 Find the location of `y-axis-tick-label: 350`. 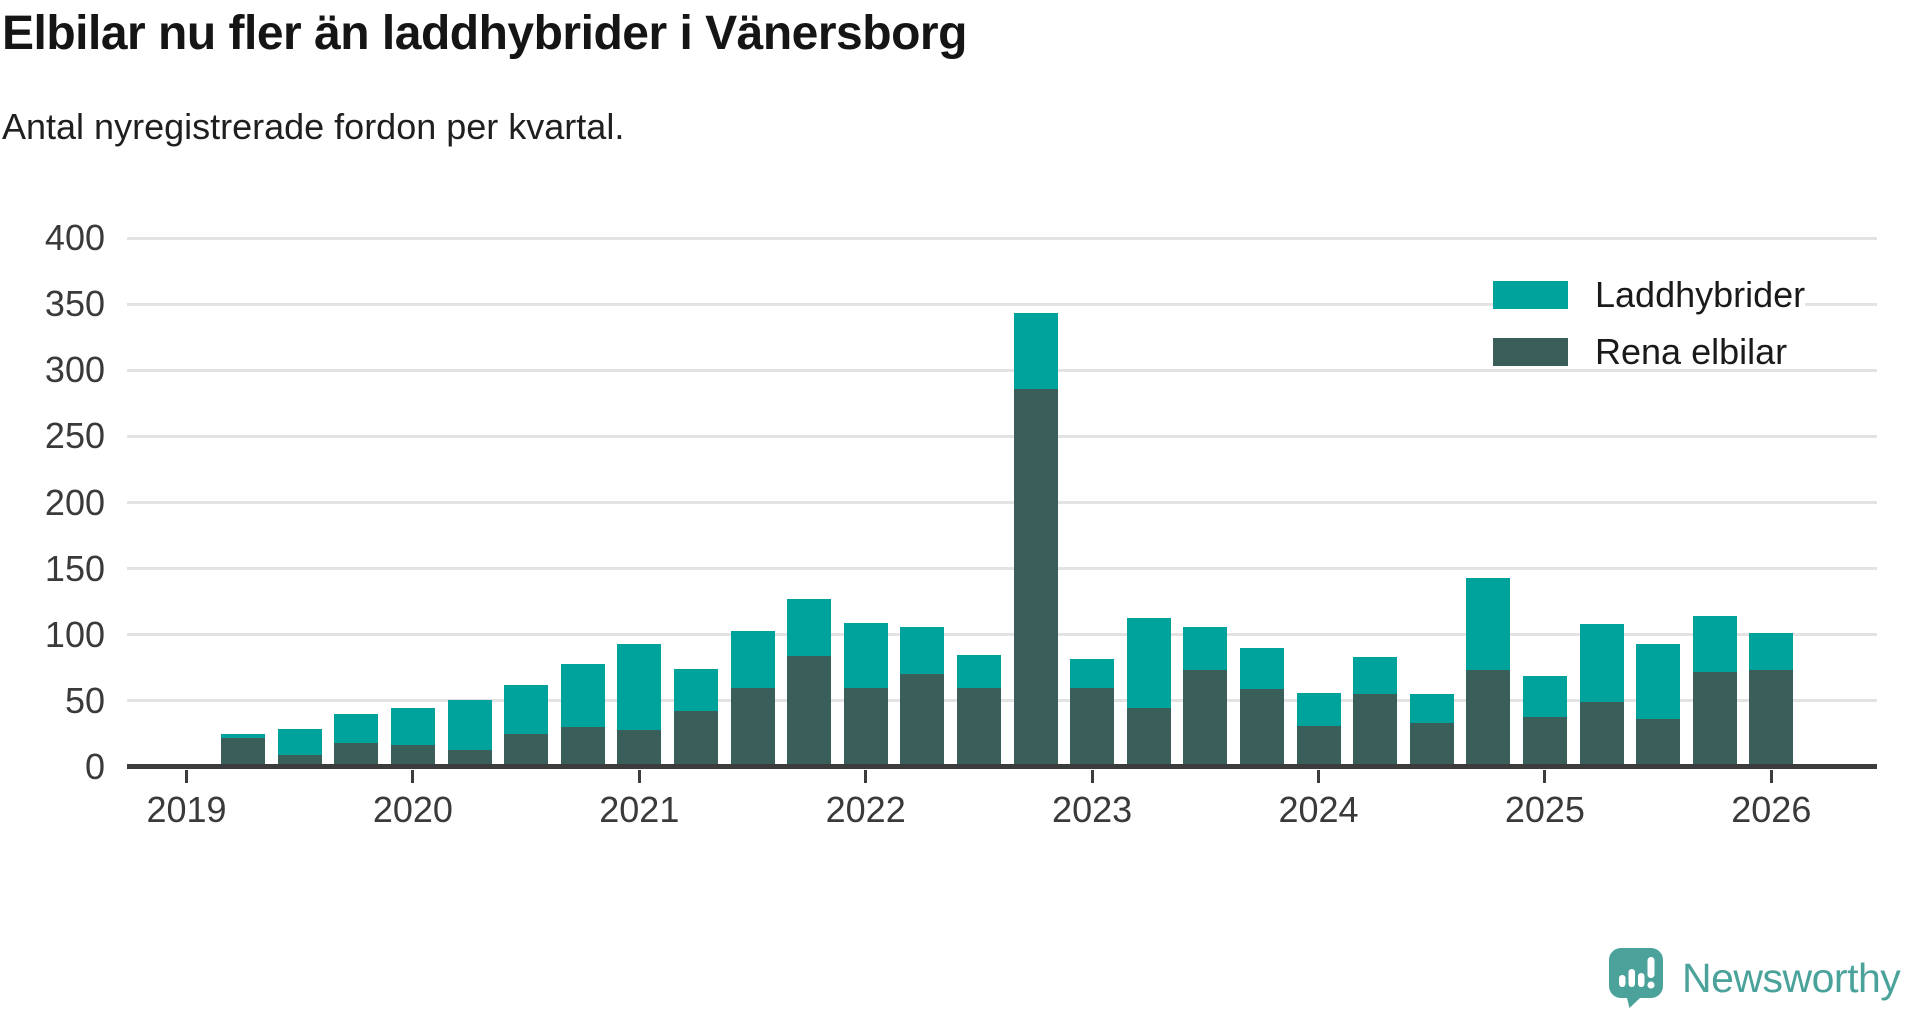

y-axis-tick-label: 350 is located at coordinates (74, 304).